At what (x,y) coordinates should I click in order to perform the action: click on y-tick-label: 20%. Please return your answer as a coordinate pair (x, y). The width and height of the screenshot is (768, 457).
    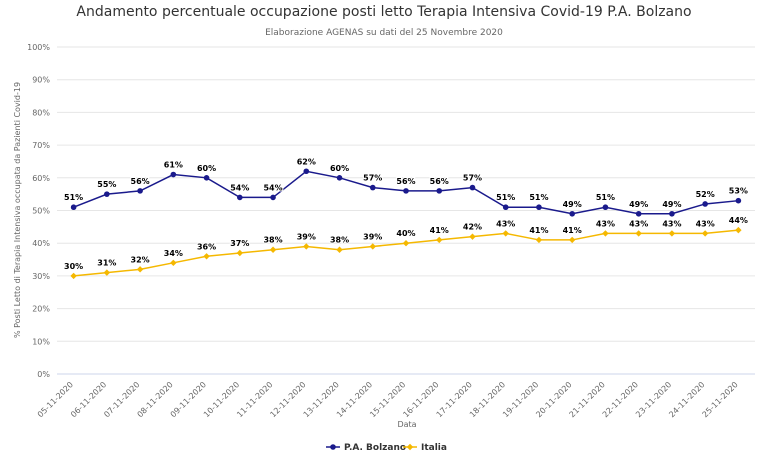
    Looking at the image, I should click on (41, 309).